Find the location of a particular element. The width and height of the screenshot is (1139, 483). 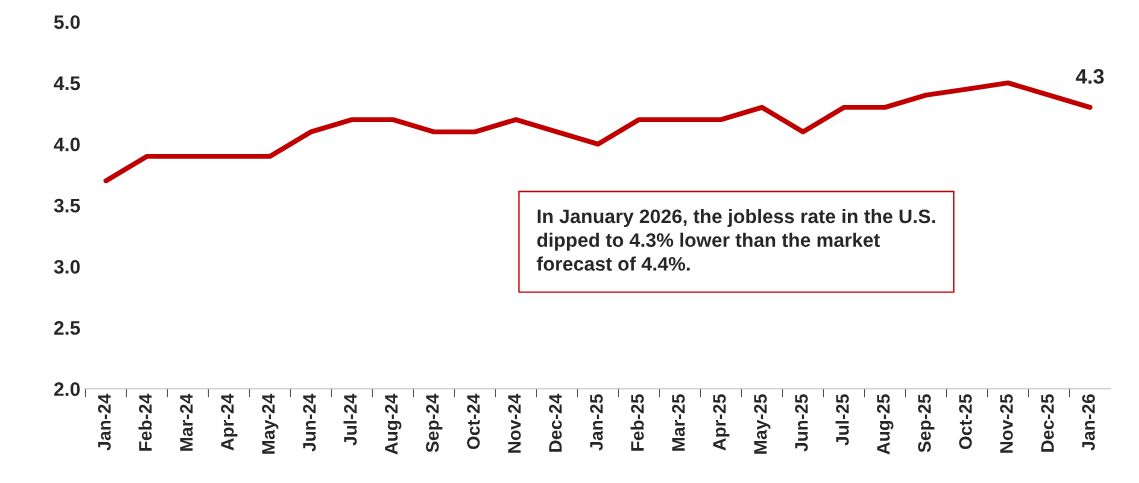

x-tick-label: Apr-24 is located at coordinates (229, 422).